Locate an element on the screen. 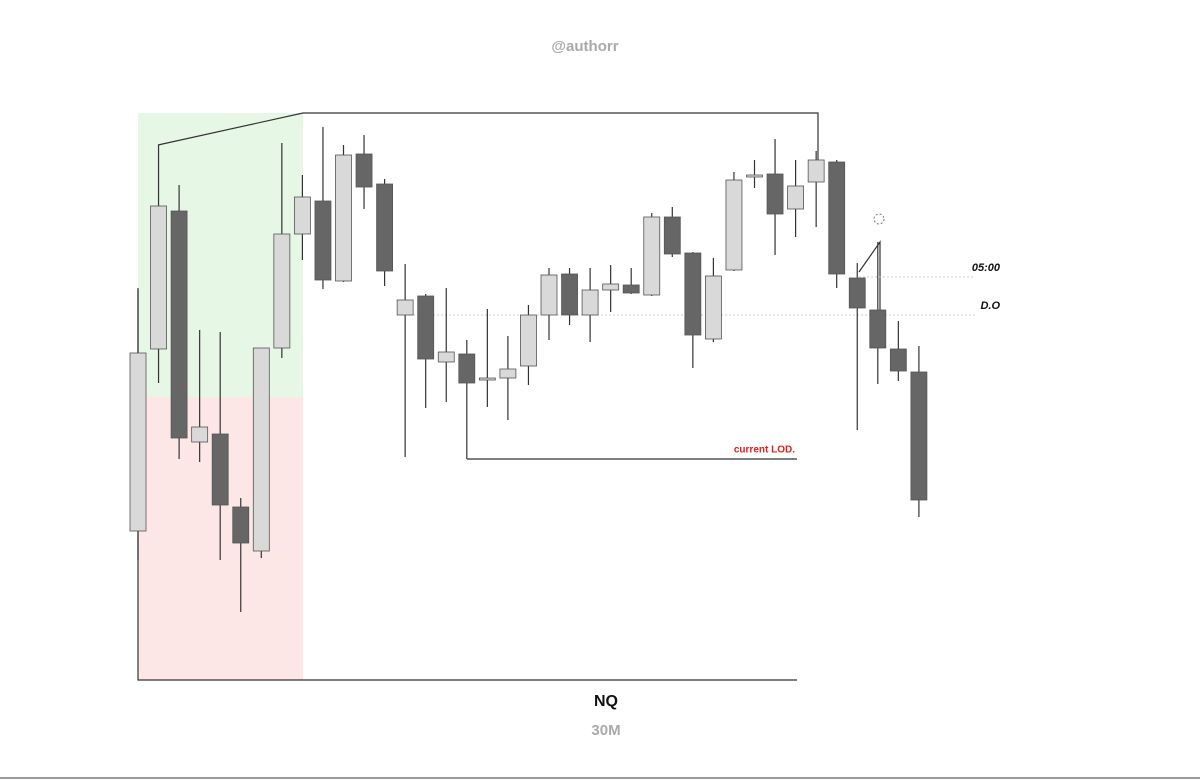 Image resolution: width=1200 pixels, height=780 pixels. level-label: D.O is located at coordinates (990, 306).